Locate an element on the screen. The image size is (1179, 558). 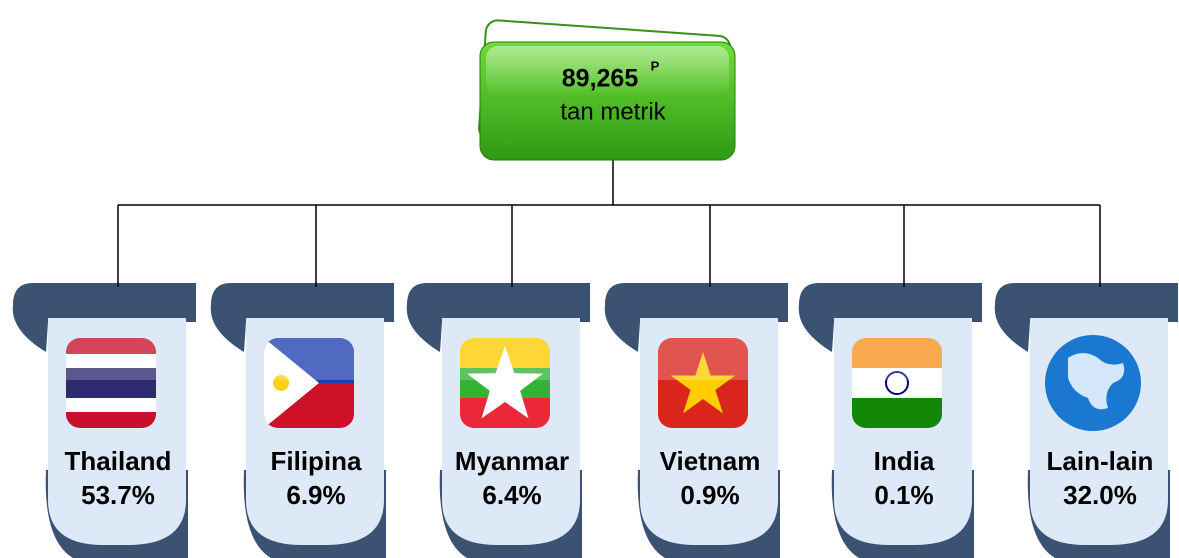
card: Thailand 53.7% is located at coordinates (104, 420).